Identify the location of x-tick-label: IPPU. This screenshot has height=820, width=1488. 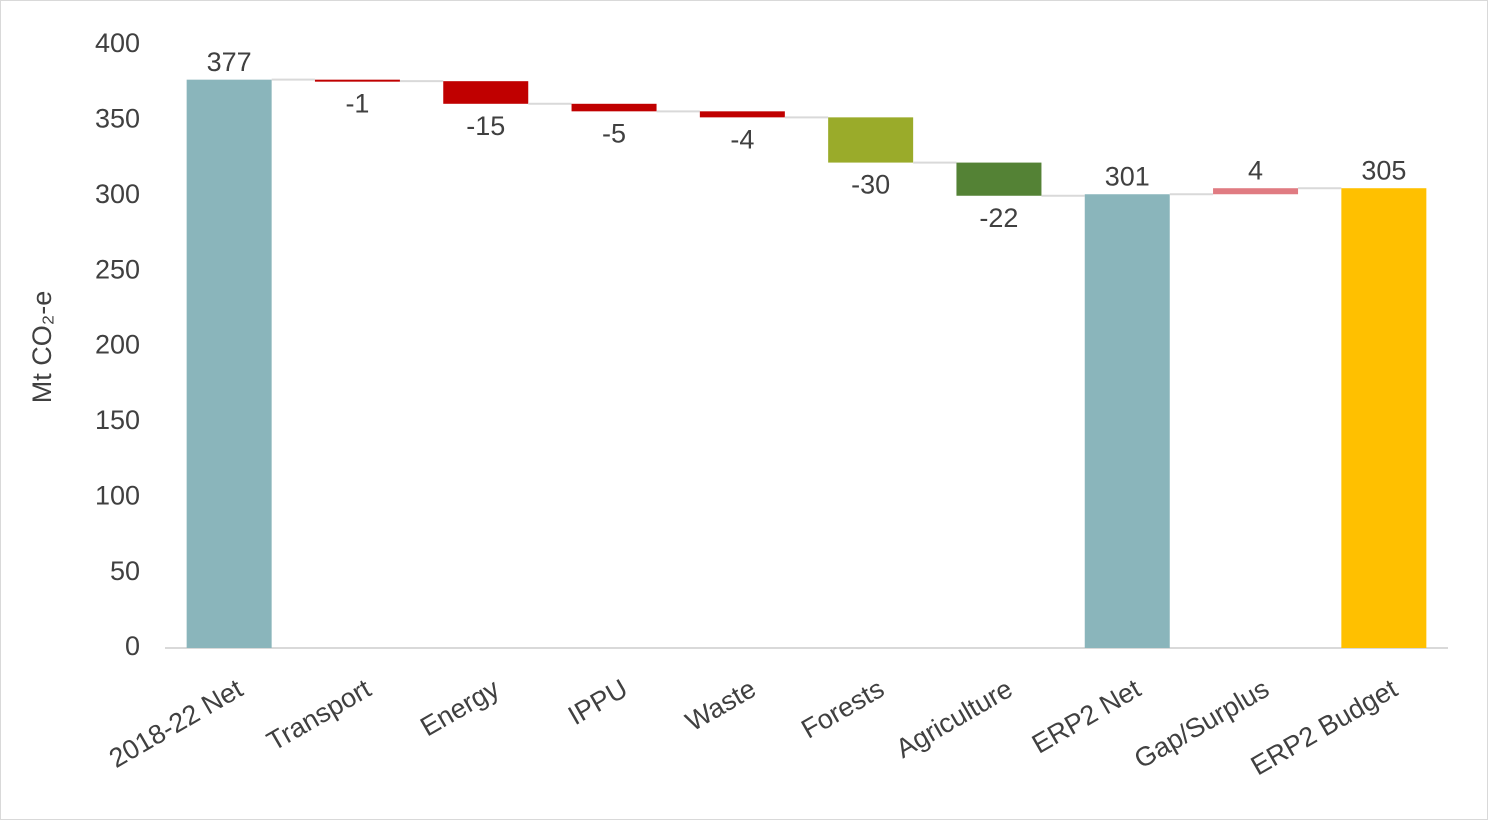
(598, 701).